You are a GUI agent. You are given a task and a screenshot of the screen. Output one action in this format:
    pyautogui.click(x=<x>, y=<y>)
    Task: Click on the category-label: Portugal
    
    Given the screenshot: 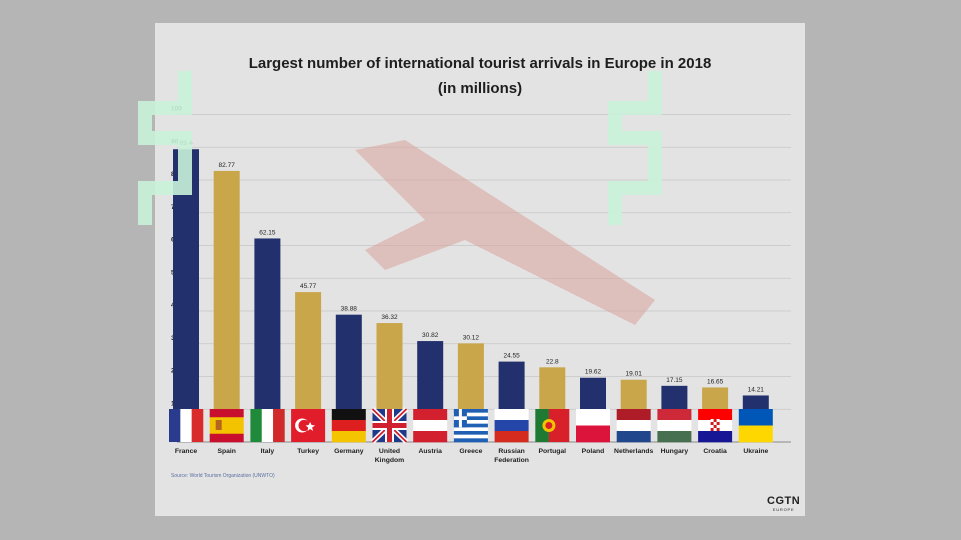 What is the action you would take?
    pyautogui.click(x=553, y=451)
    